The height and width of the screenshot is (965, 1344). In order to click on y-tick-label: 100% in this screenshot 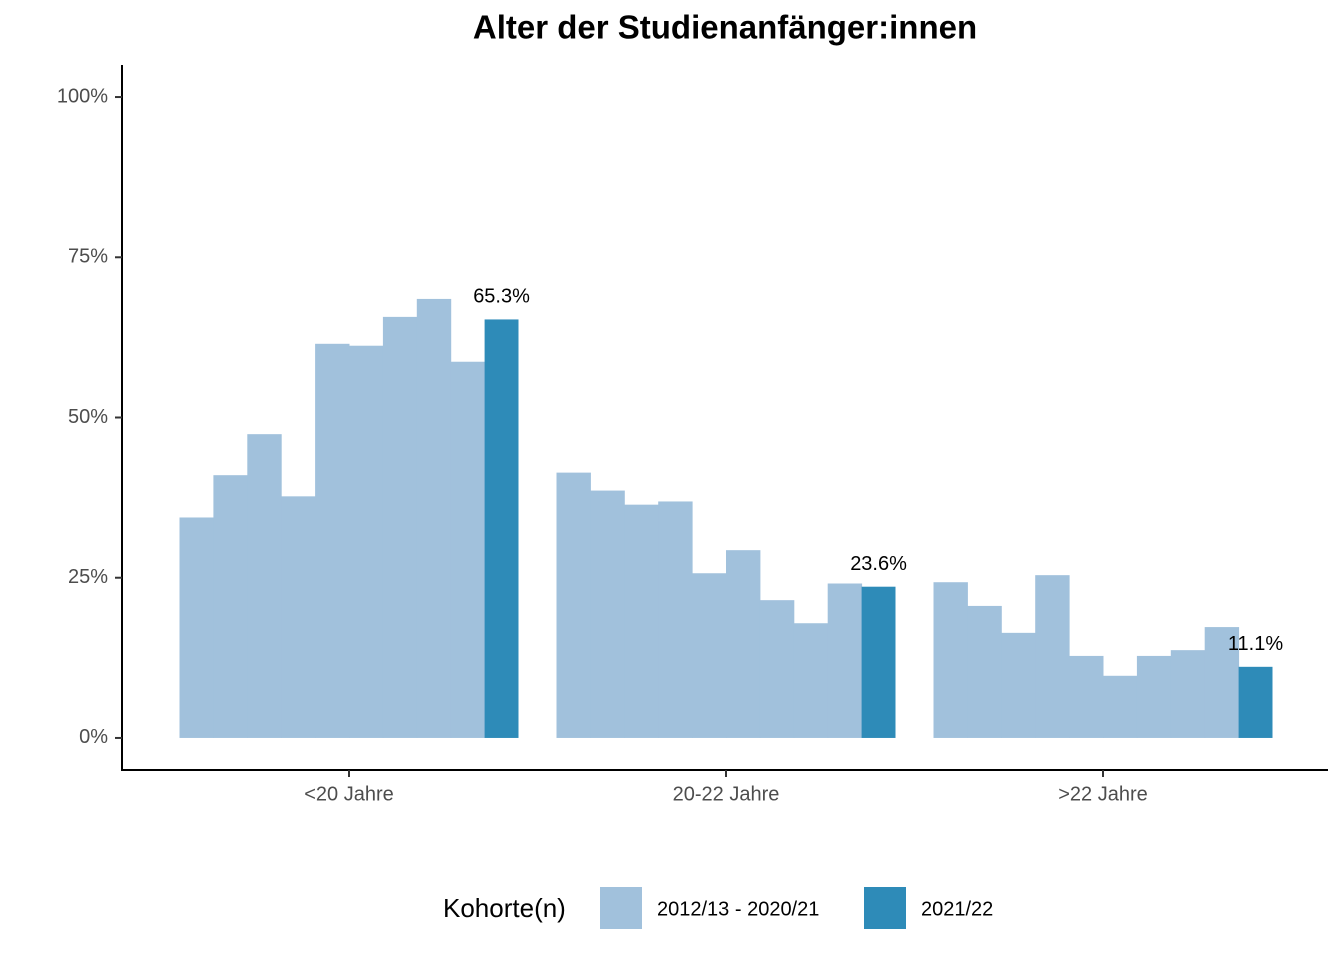, I will do `click(82, 96)`.